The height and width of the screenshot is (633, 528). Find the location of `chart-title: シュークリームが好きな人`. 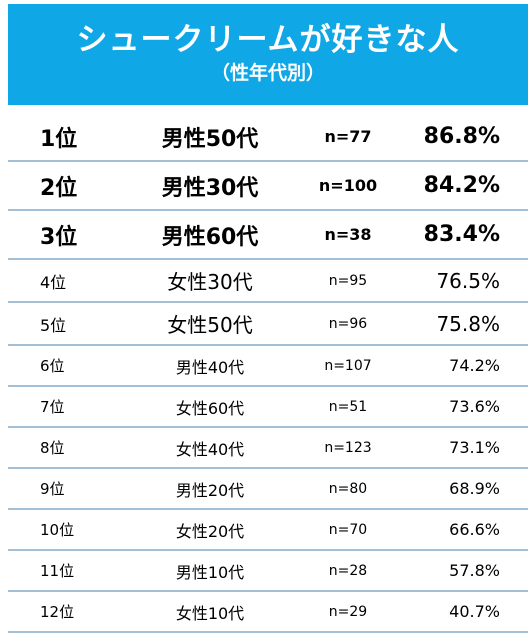

chart-title: シュークリームが好きな人 is located at coordinates (268, 40).